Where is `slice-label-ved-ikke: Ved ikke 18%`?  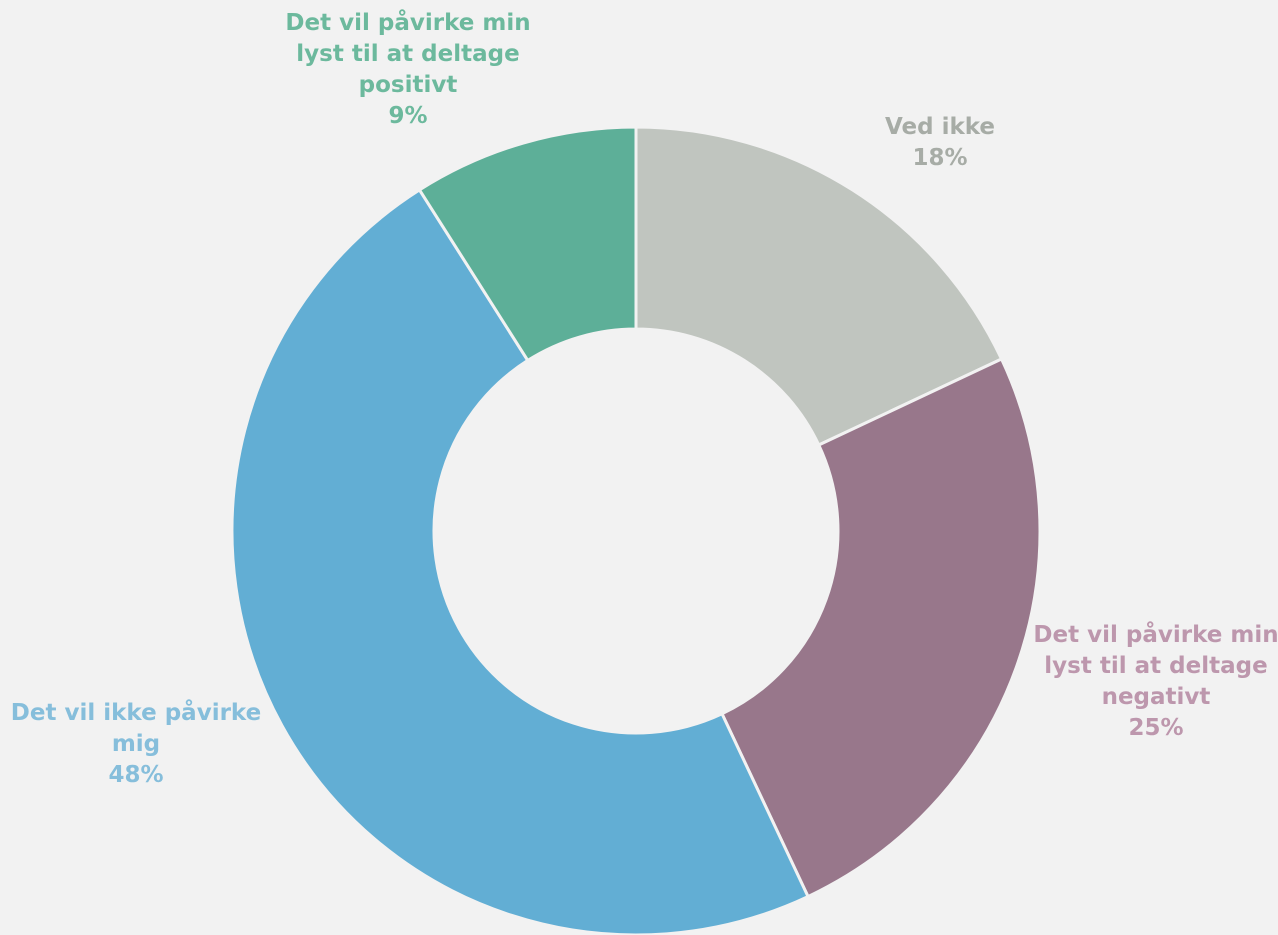 slice-label-ved-ikke: Ved ikke 18% is located at coordinates (940, 143).